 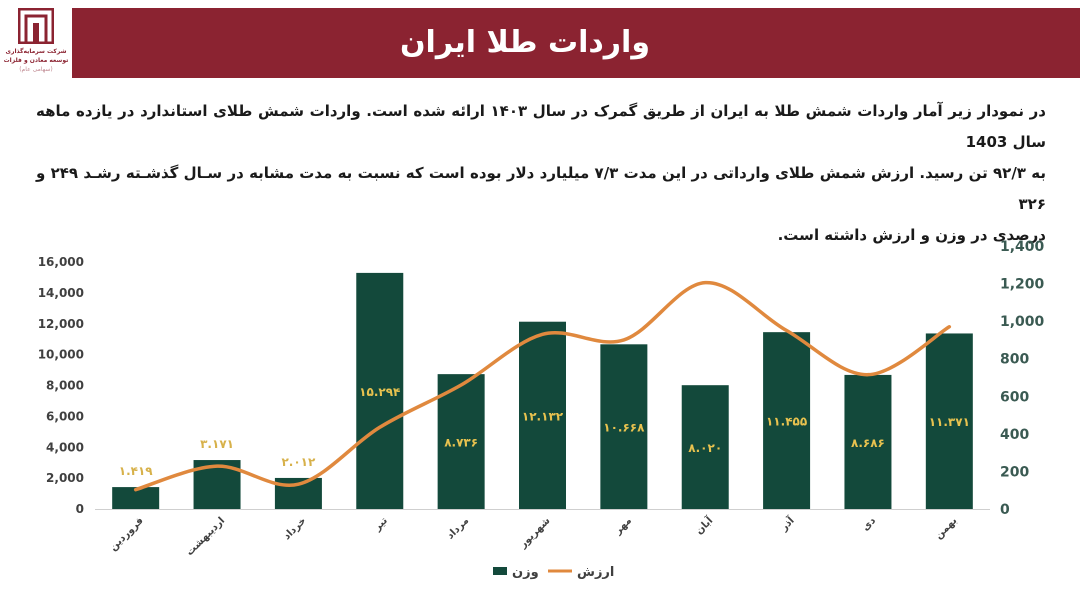 I want to click on legend-swatch-weight, so click(x=500, y=571).